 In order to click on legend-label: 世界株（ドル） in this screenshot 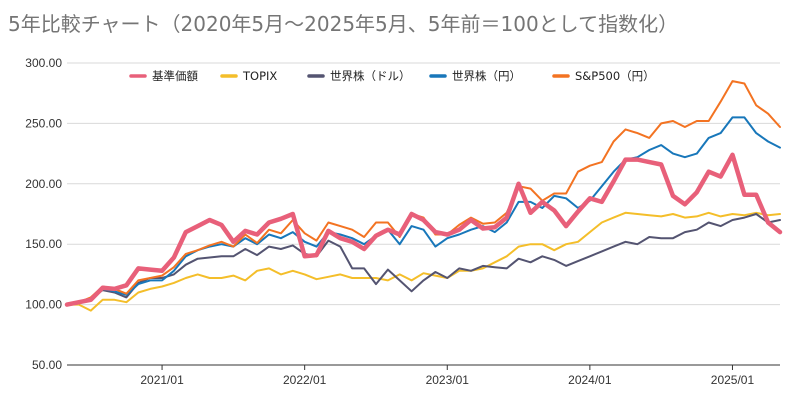, I will do `click(370, 76)`.